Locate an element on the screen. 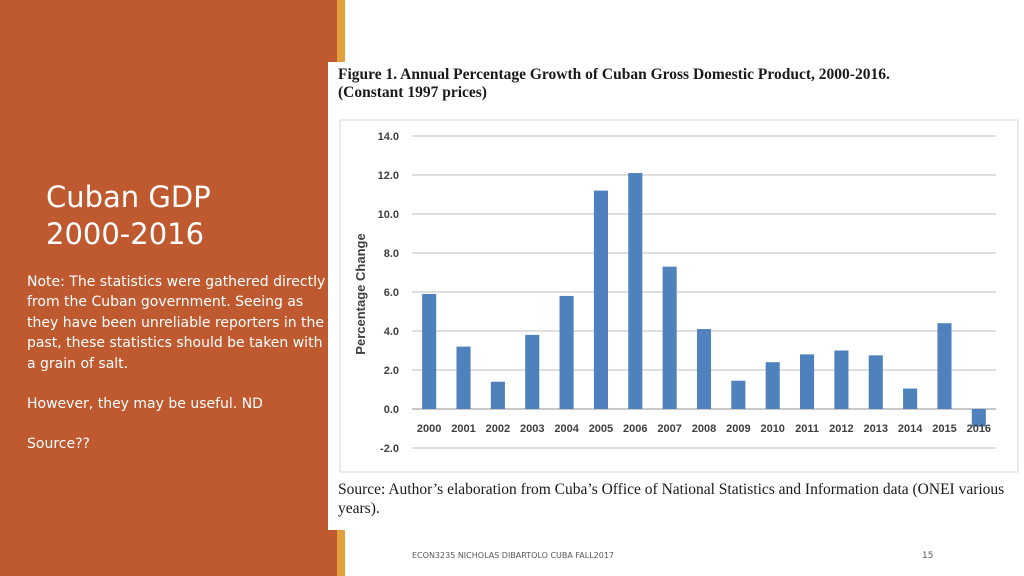 This screenshot has width=1024, height=576. note-text-2: However, they may be useful. ND is located at coordinates (145, 404).